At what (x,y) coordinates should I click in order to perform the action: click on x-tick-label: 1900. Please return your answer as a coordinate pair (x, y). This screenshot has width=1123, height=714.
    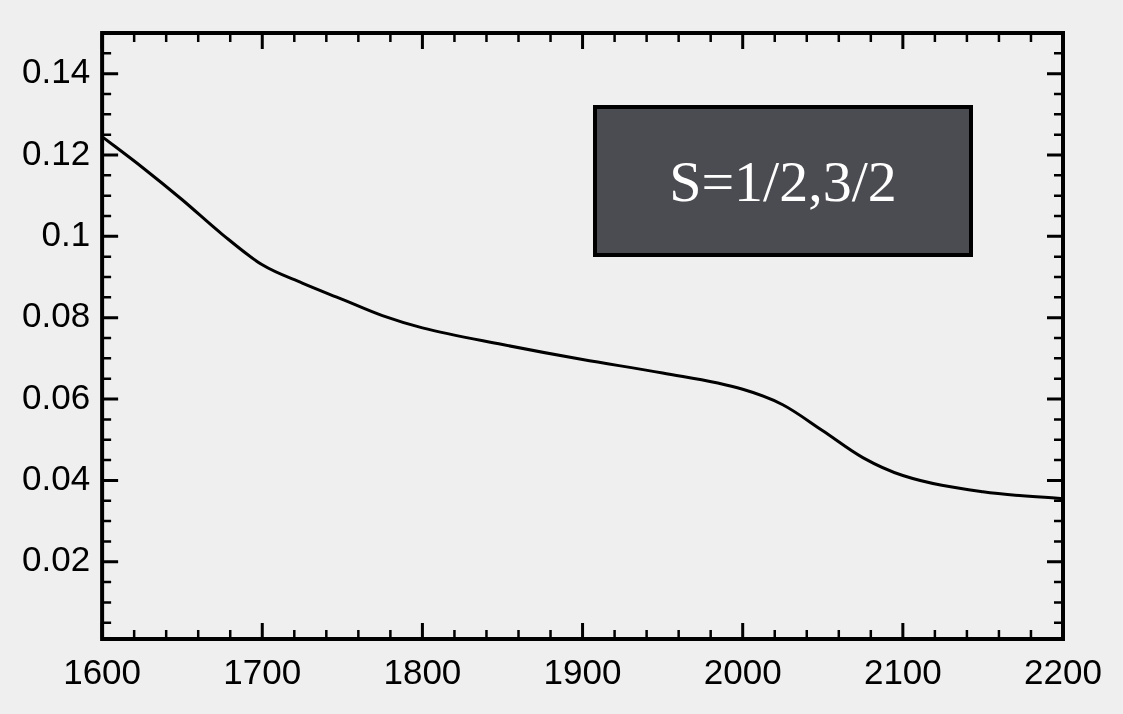
    Looking at the image, I should click on (582, 671).